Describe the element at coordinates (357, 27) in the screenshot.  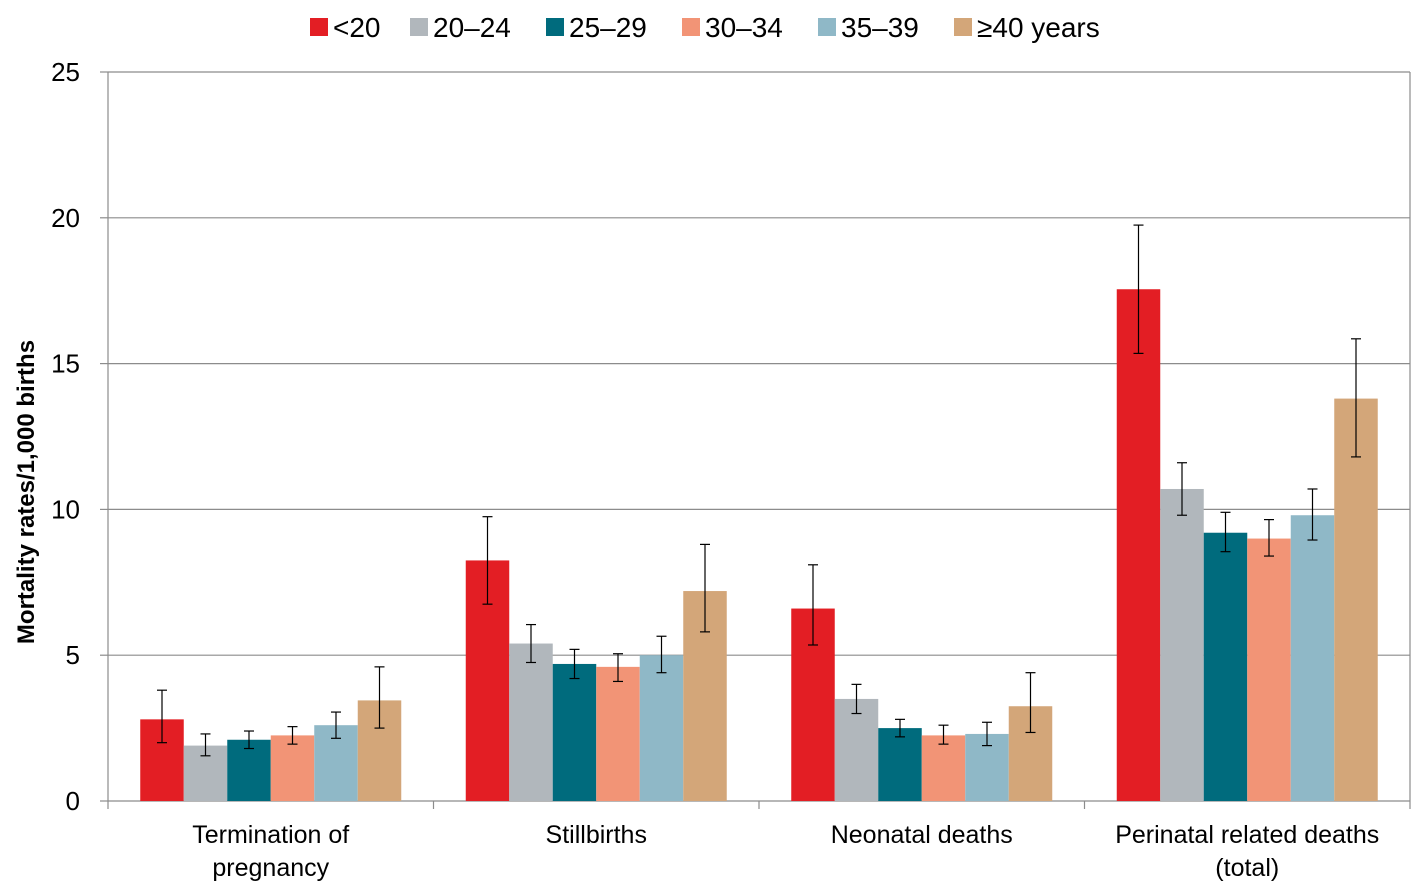
I see `legend-entry: <20` at that location.